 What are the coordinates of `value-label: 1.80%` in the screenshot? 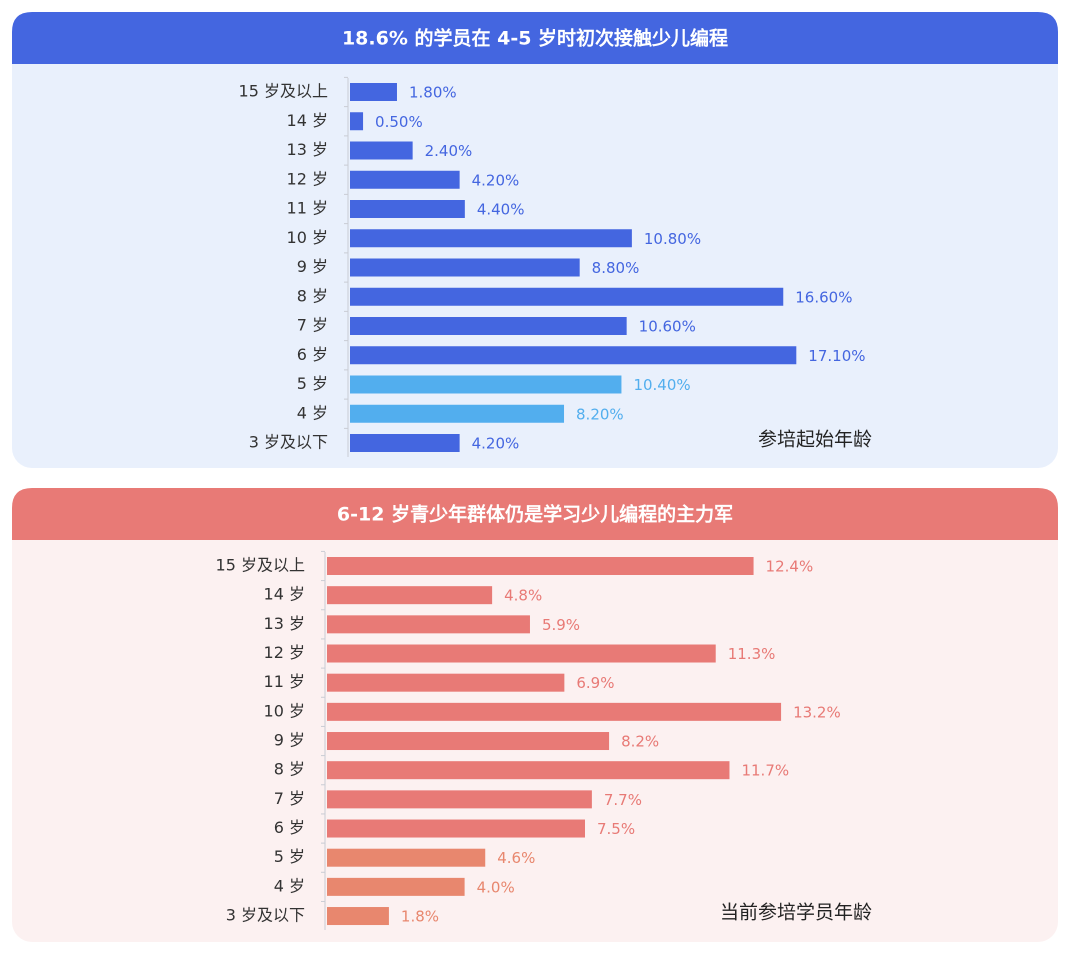 It's located at (433, 93).